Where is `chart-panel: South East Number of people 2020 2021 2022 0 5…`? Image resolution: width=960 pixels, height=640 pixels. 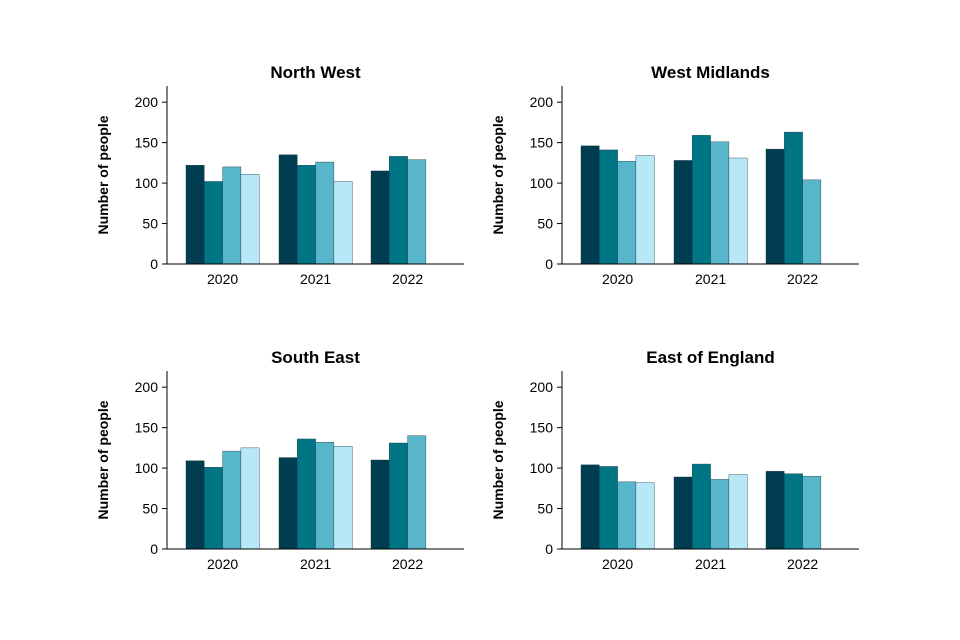 chart-panel: South East Number of people 2020 2021 2022 0 5… is located at coordinates (279, 460).